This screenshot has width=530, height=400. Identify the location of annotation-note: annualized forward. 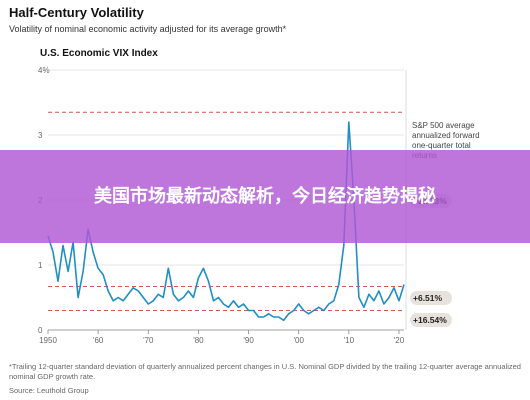
(446, 135).